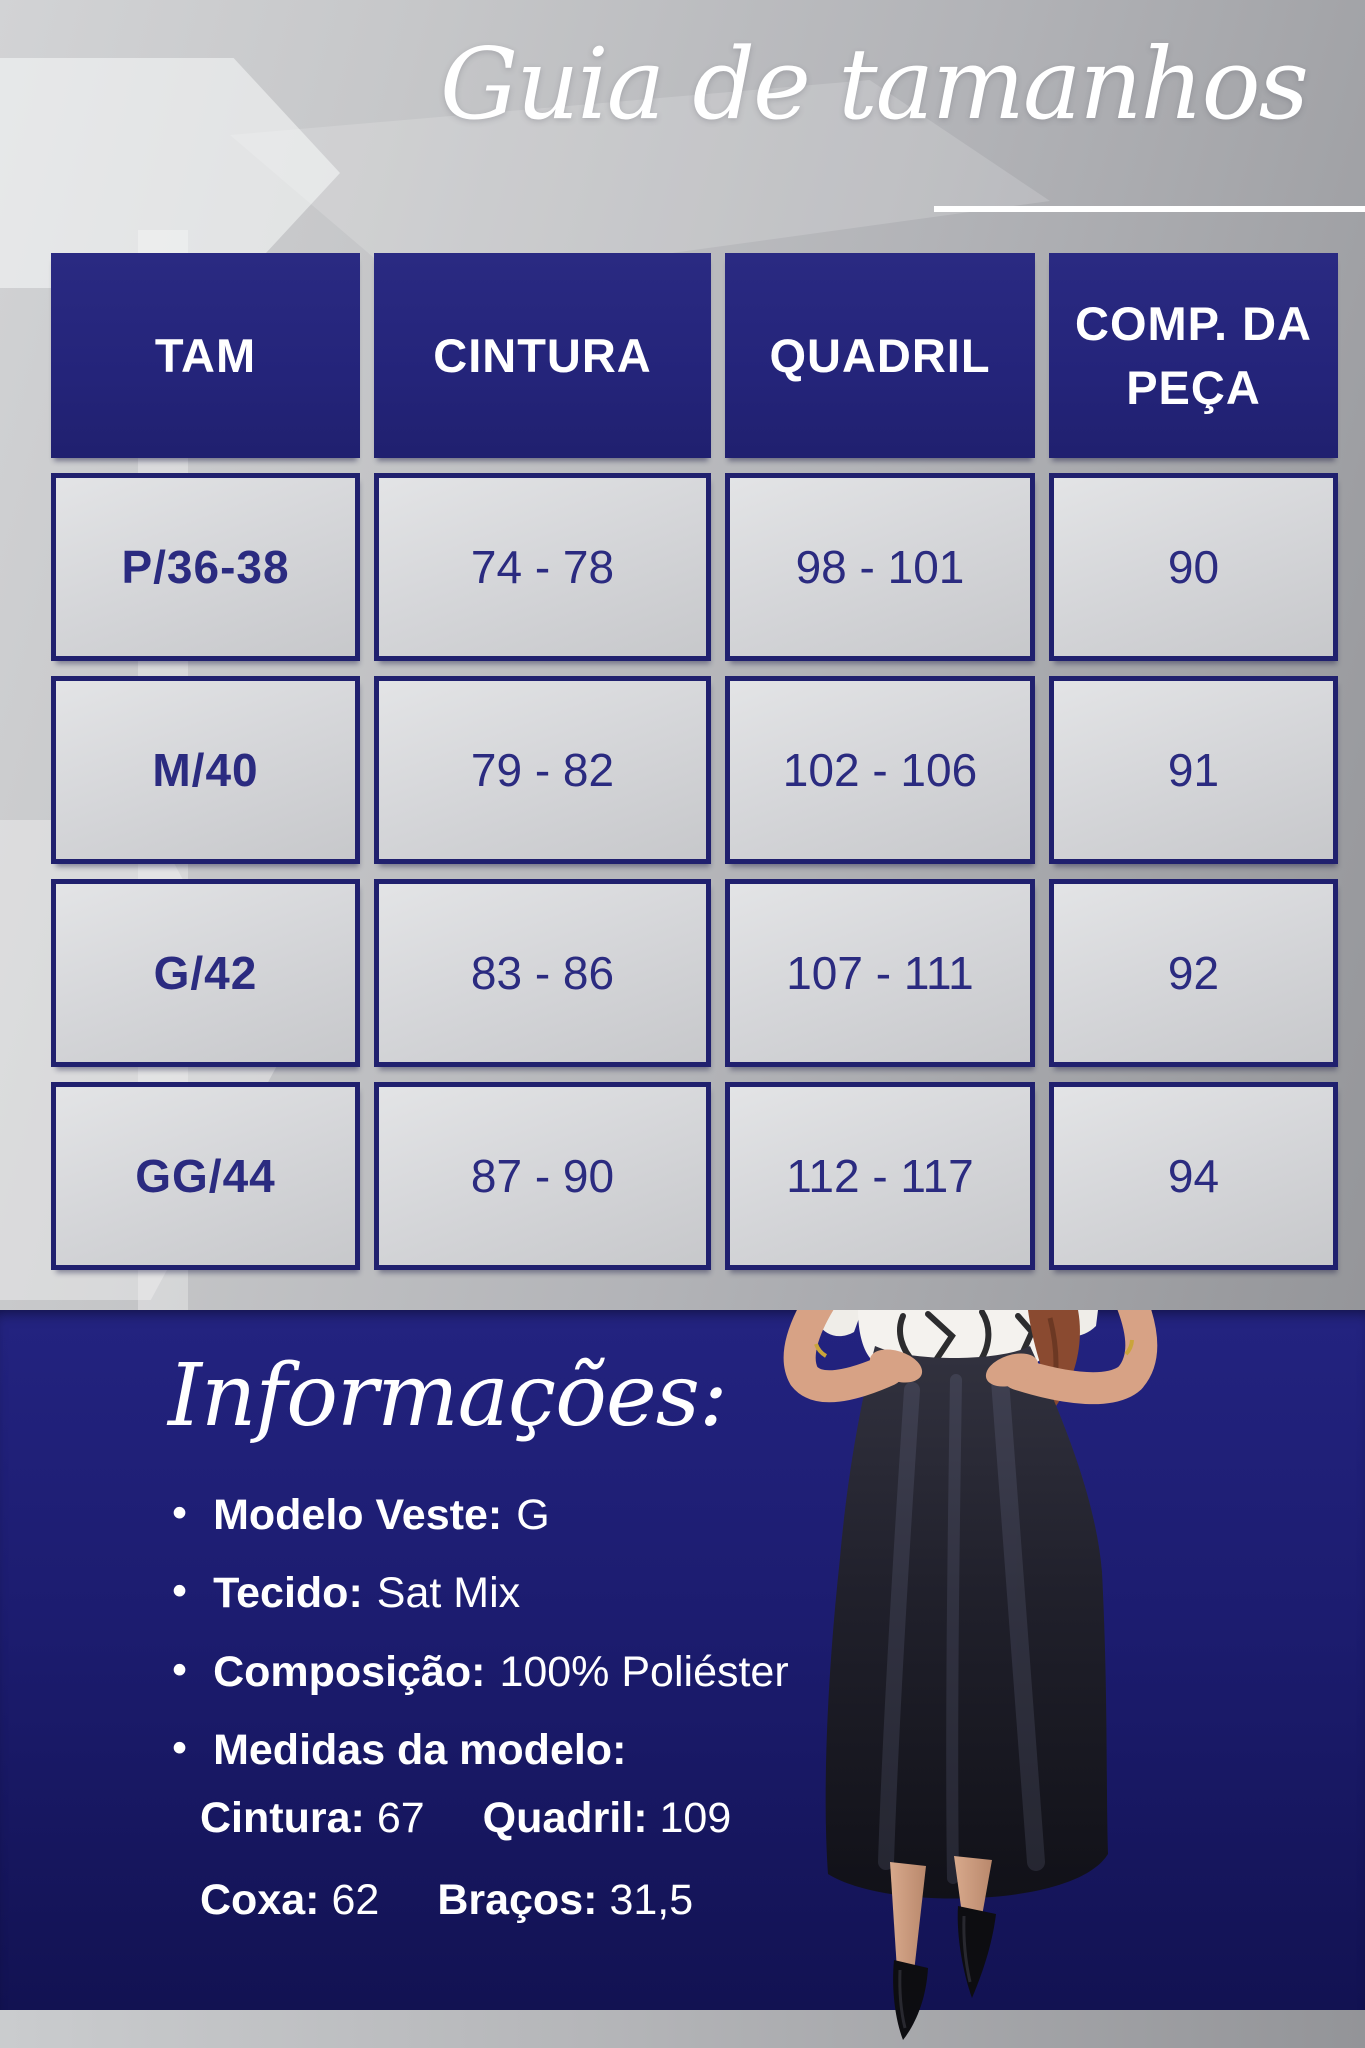 Image resolution: width=1365 pixels, height=2048 pixels. What do you see at coordinates (205, 567) in the screenshot?
I see `cell-size-p: P/36-38` at bounding box center [205, 567].